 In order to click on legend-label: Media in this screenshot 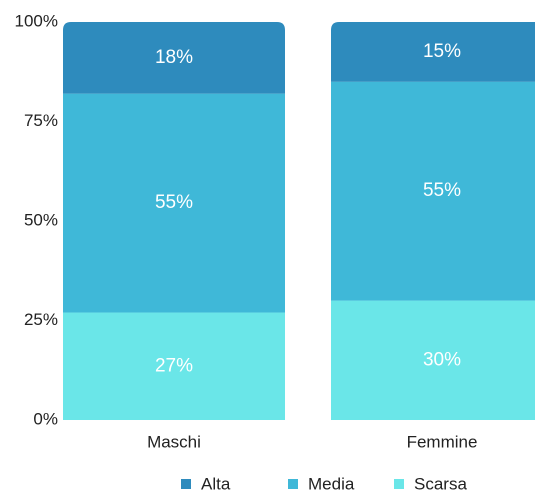, I will do `click(331, 482)`.